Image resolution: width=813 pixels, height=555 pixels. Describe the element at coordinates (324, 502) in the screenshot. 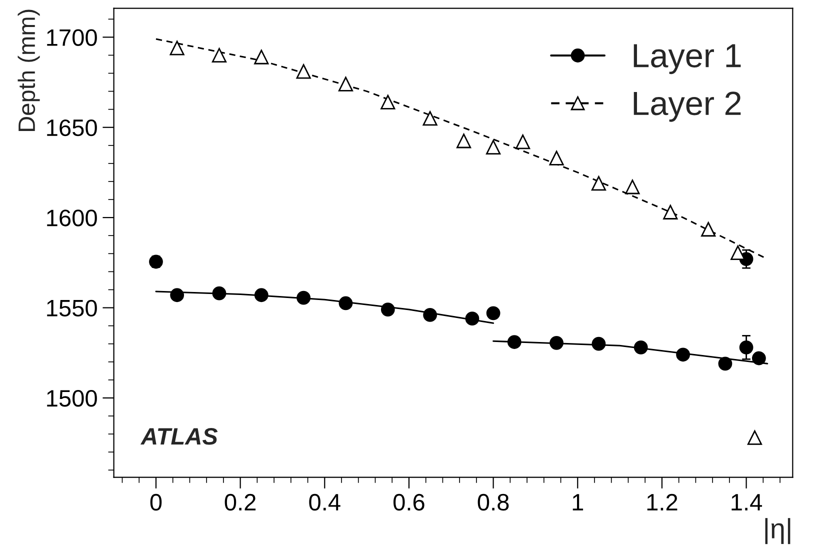

I see `x-tick-label: 0.4` at that location.